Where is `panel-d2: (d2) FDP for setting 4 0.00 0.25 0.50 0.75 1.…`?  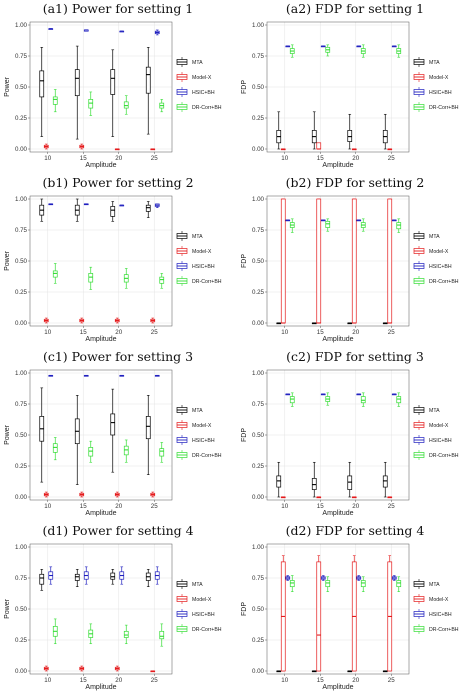 panel-d2: (d2) FDP for setting 4 0.00 0.25 0.50 0.75 1.… is located at coordinates (355, 609).